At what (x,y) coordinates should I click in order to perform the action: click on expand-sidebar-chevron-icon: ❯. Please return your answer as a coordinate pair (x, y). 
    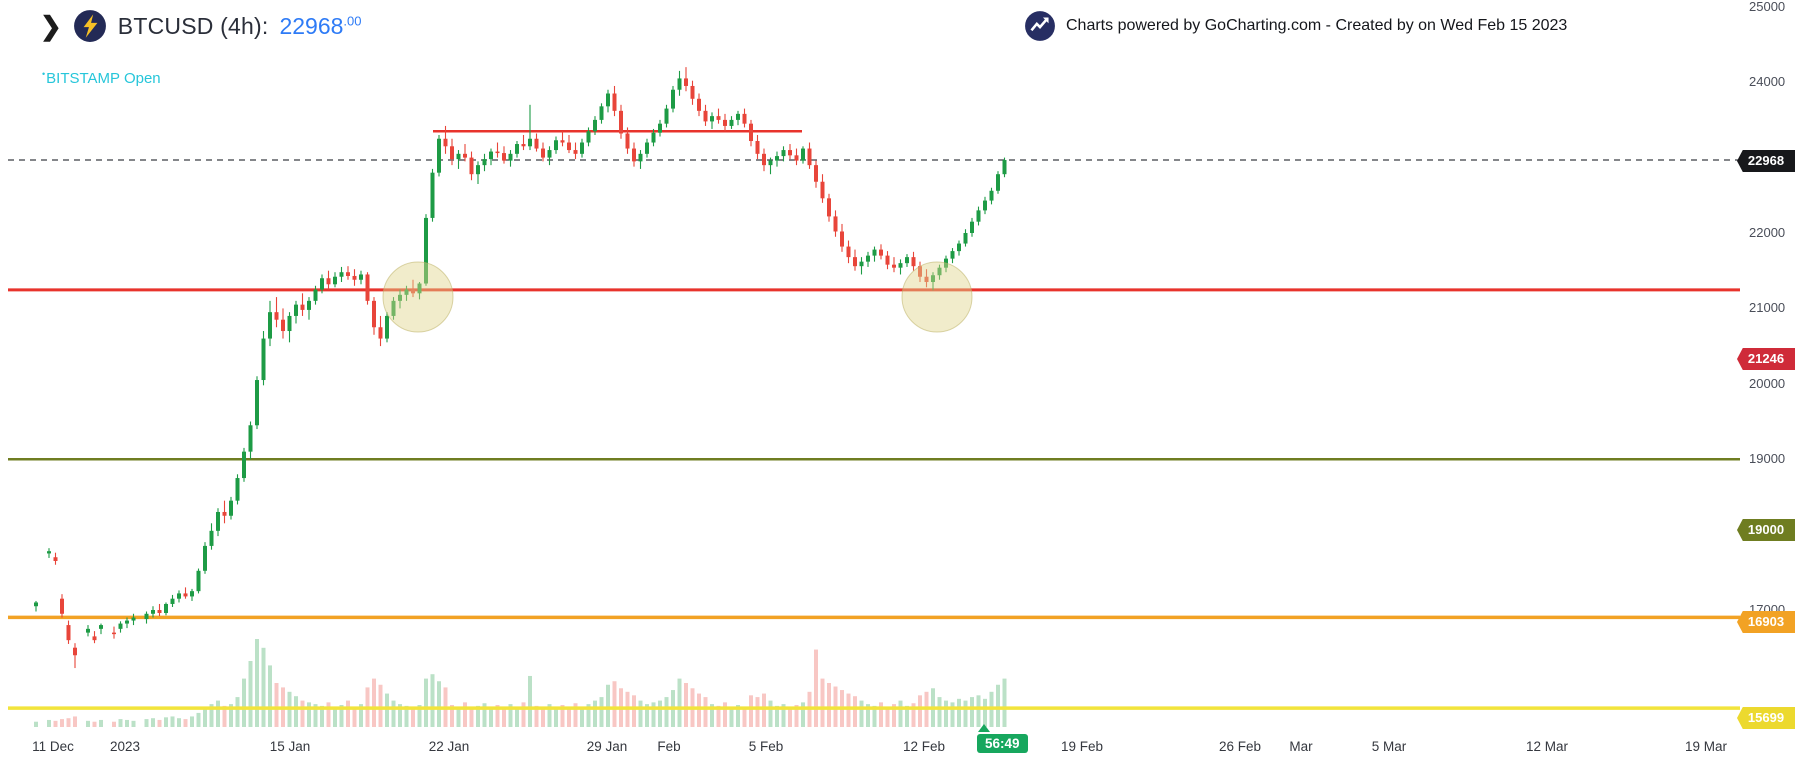
    Looking at the image, I should click on (51, 26).